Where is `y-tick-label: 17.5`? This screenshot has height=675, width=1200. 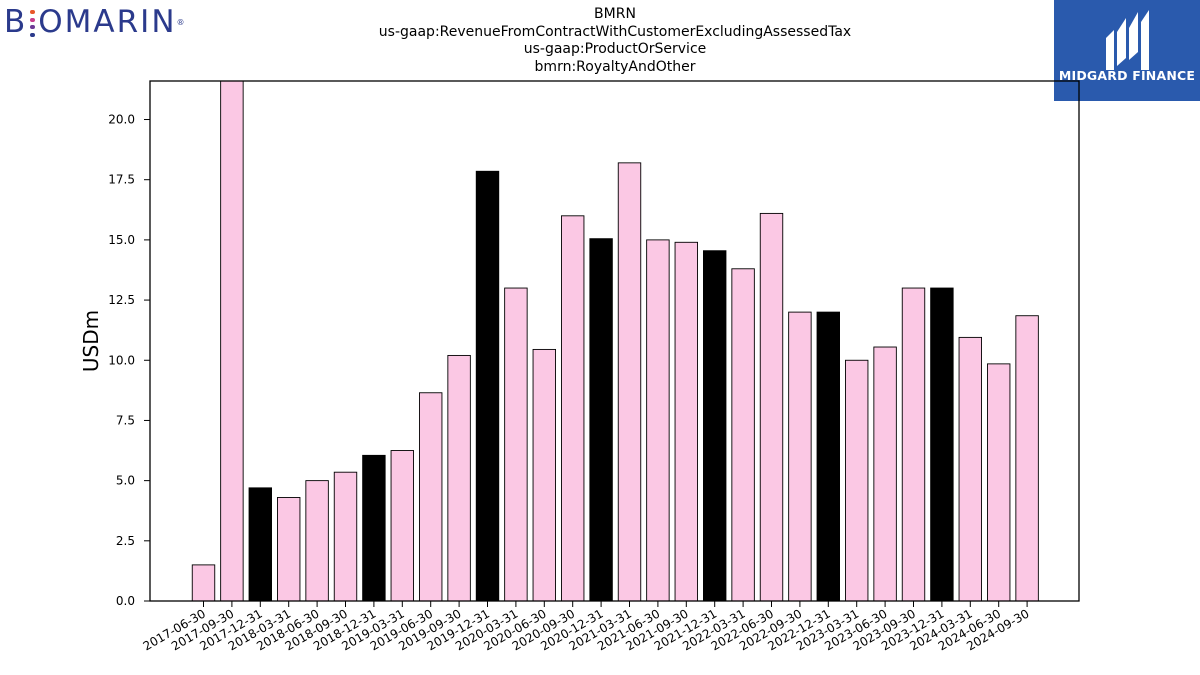
y-tick-label: 17.5 is located at coordinates (121, 180).